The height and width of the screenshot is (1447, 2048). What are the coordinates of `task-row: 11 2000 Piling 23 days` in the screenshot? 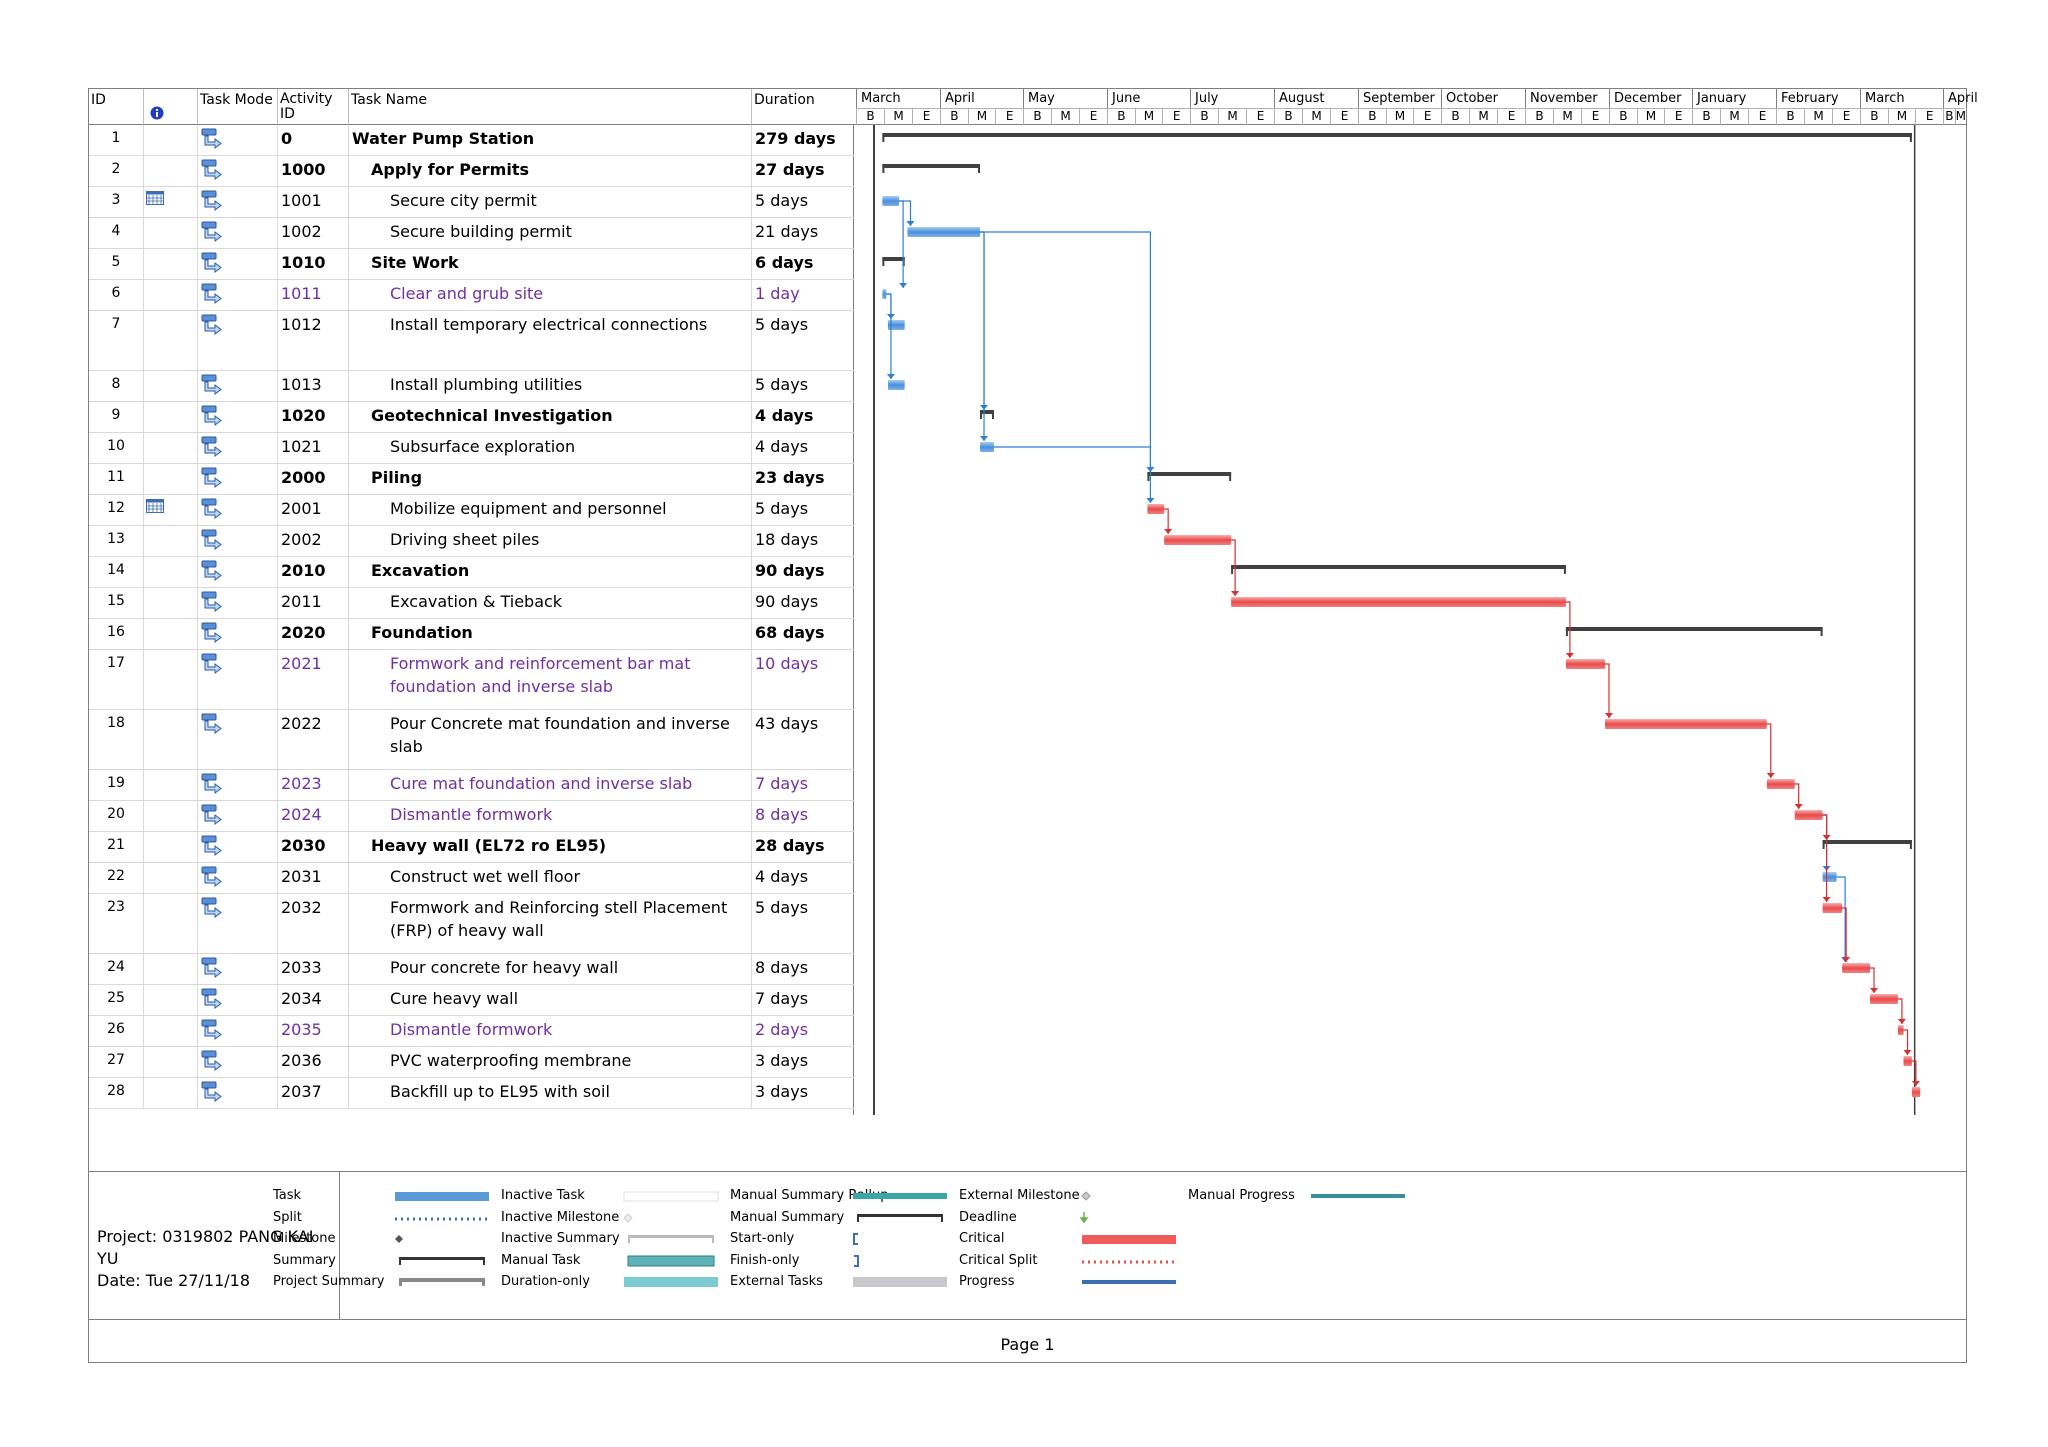 It's located at (471, 479).